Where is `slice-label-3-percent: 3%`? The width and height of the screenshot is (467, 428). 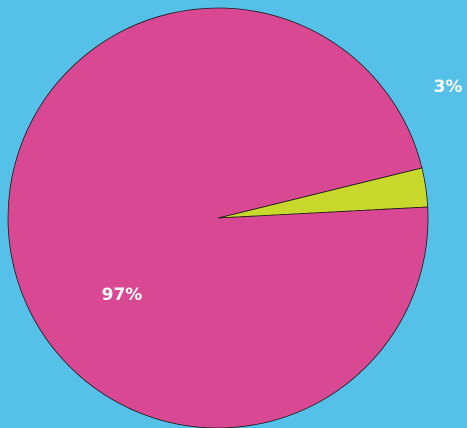 slice-label-3-percent: 3% is located at coordinates (448, 87).